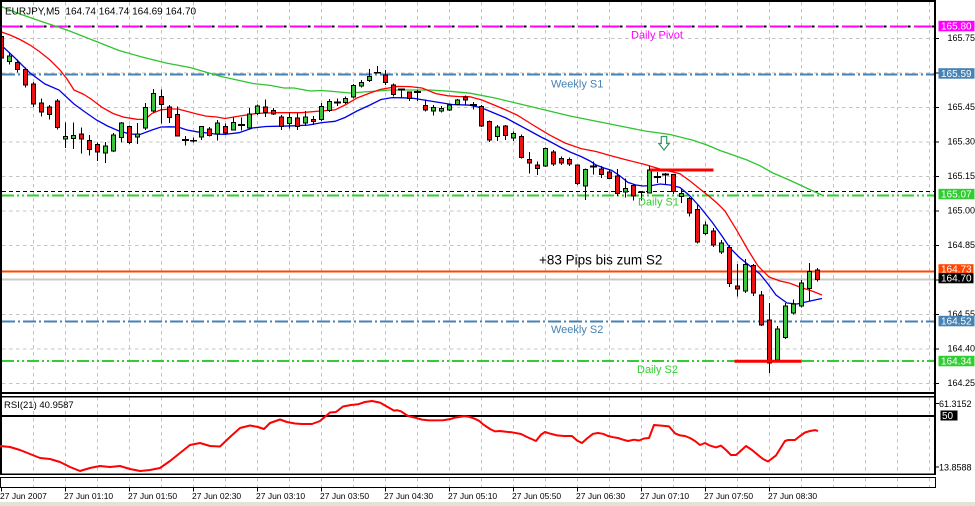  I want to click on svg-text: 165.75, so click(961, 38).